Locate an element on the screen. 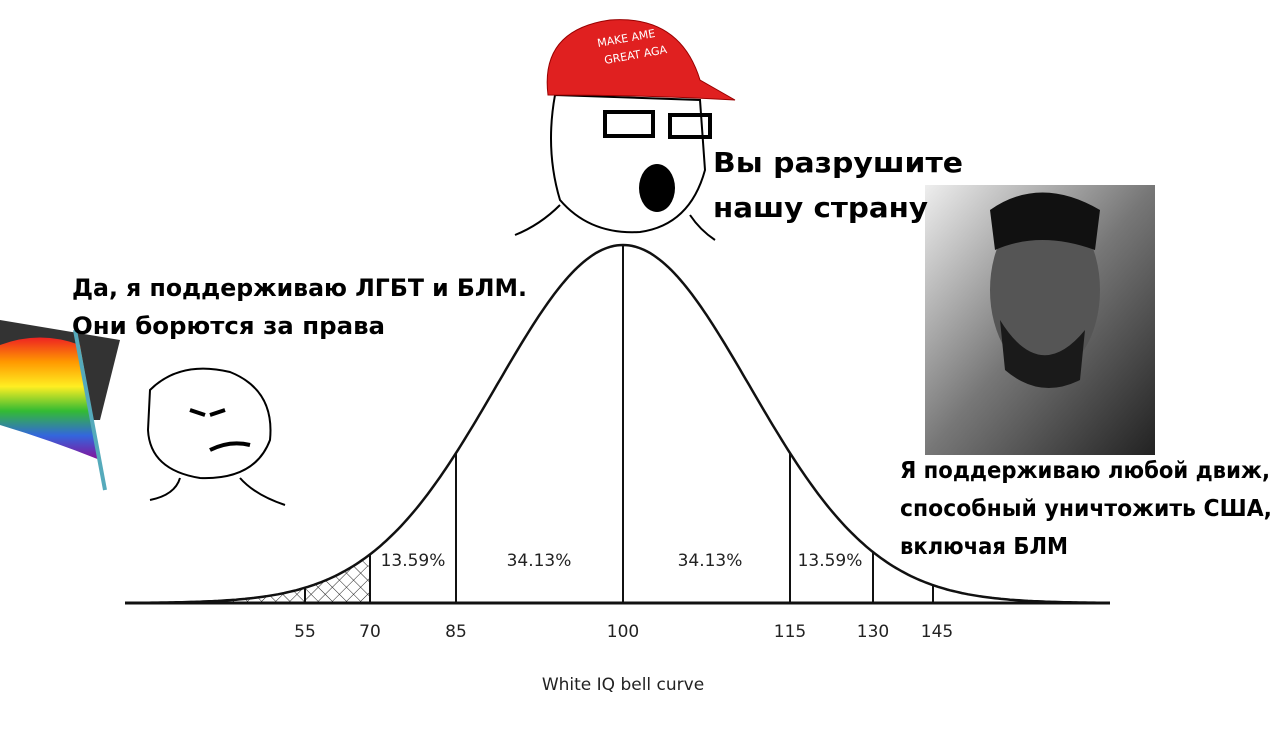 This screenshot has width=1280, height=731. tick-label: 55 is located at coordinates (305, 632).